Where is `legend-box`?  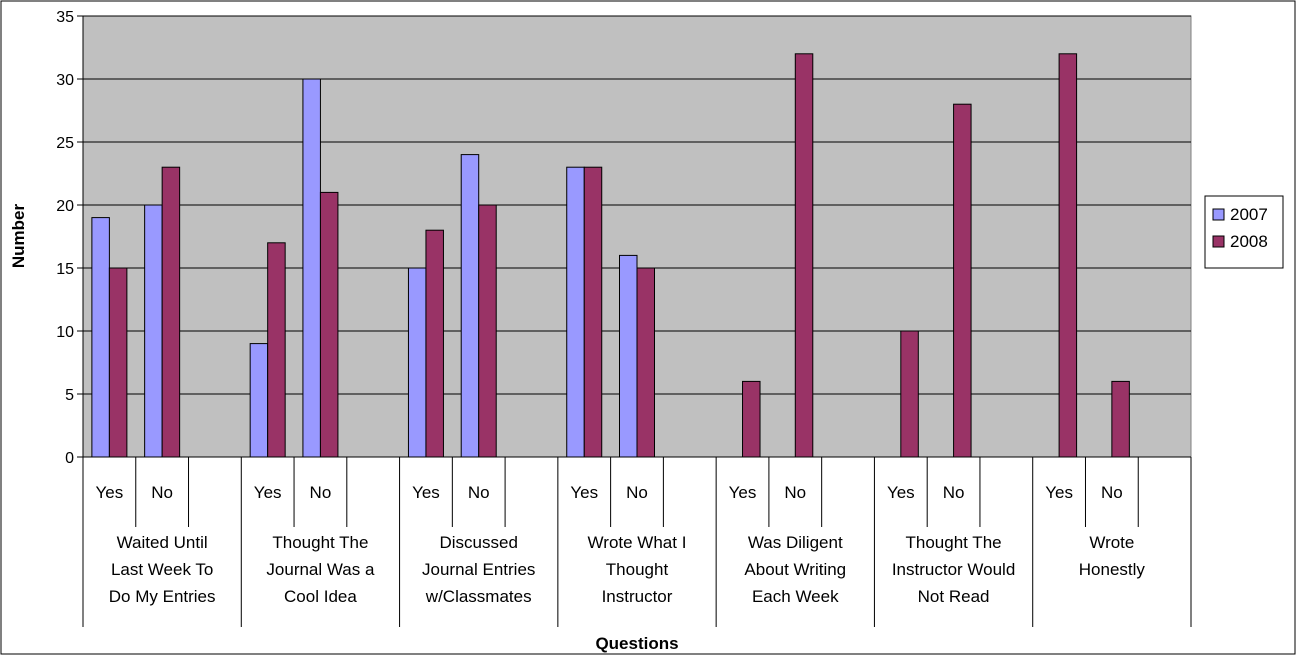
legend-box is located at coordinates (1244, 232).